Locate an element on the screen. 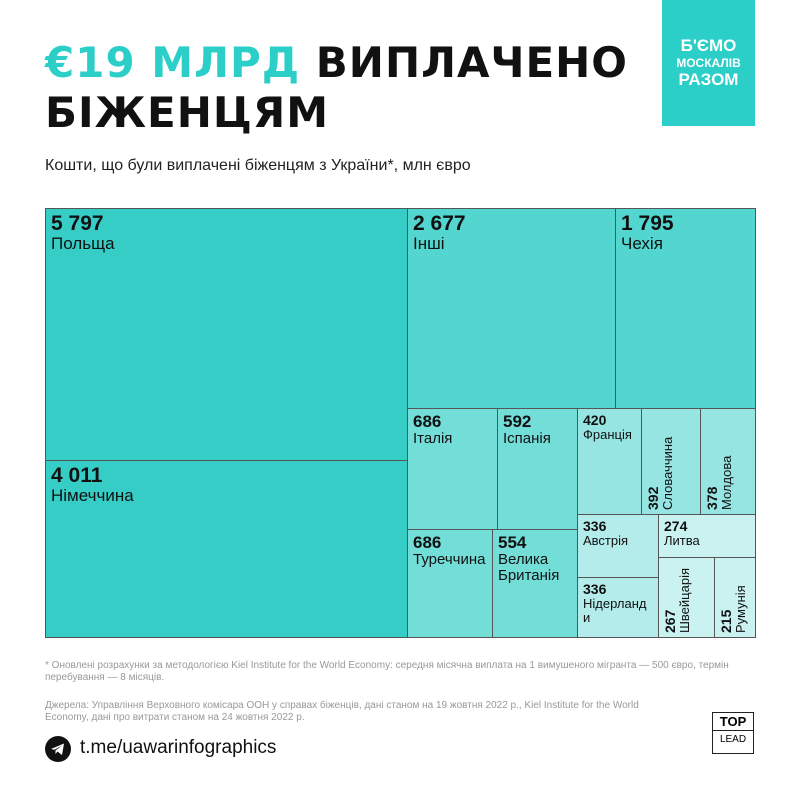 The height and width of the screenshot is (801, 800). value-label: 5 797 is located at coordinates (77, 223).